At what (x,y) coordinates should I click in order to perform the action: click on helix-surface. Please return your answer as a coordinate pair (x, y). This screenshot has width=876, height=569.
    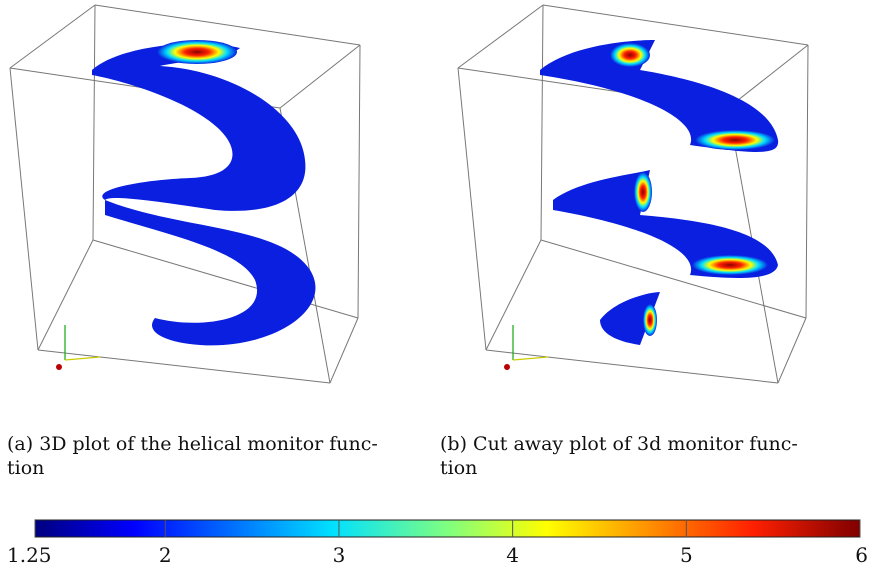
    Looking at the image, I should click on (204, 194).